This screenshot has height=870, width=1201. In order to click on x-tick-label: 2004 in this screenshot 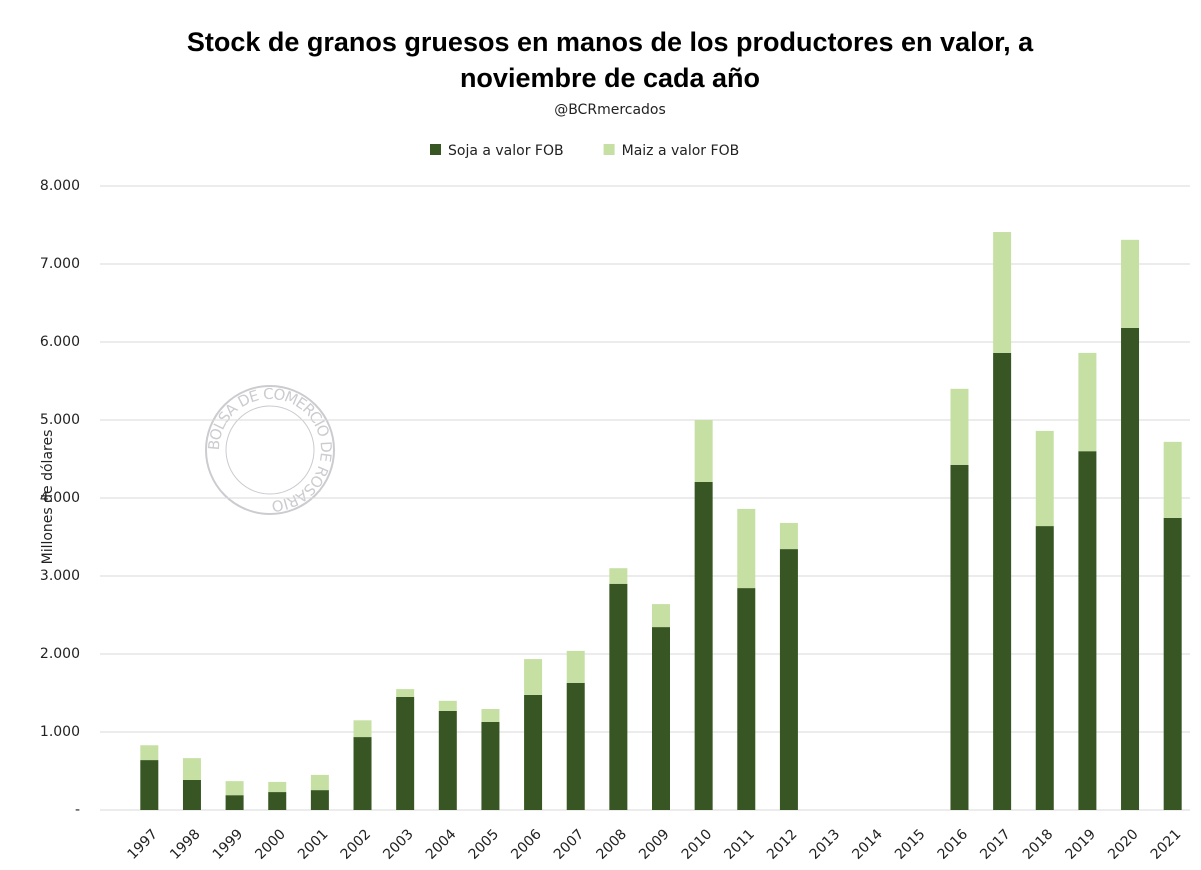, I will do `click(441, 844)`.